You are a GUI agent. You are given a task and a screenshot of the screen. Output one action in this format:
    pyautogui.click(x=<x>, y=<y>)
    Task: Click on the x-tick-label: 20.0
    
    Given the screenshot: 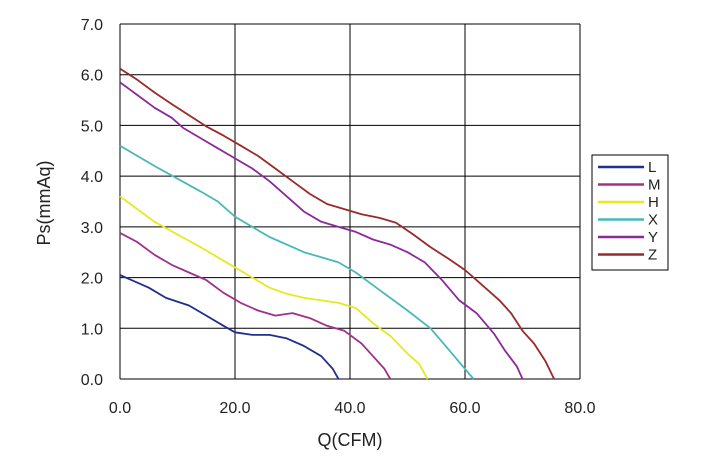 What is the action you would take?
    pyautogui.click(x=234, y=408)
    